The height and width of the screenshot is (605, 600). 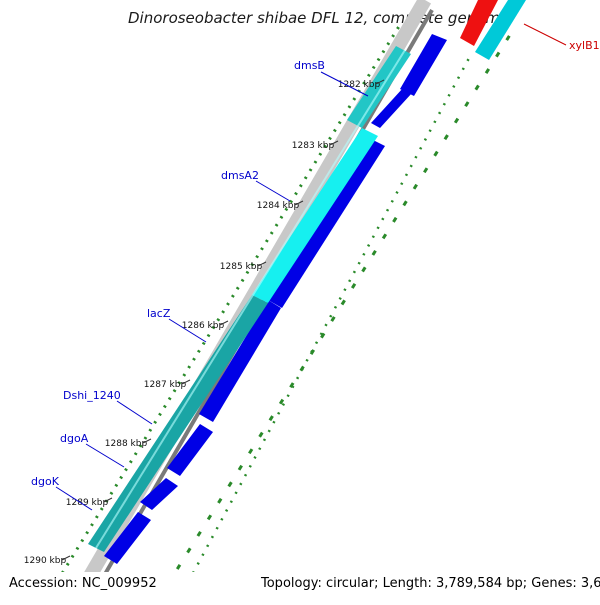 I want to click on accession-text: Accession: NC_009952, so click(x=83, y=583).